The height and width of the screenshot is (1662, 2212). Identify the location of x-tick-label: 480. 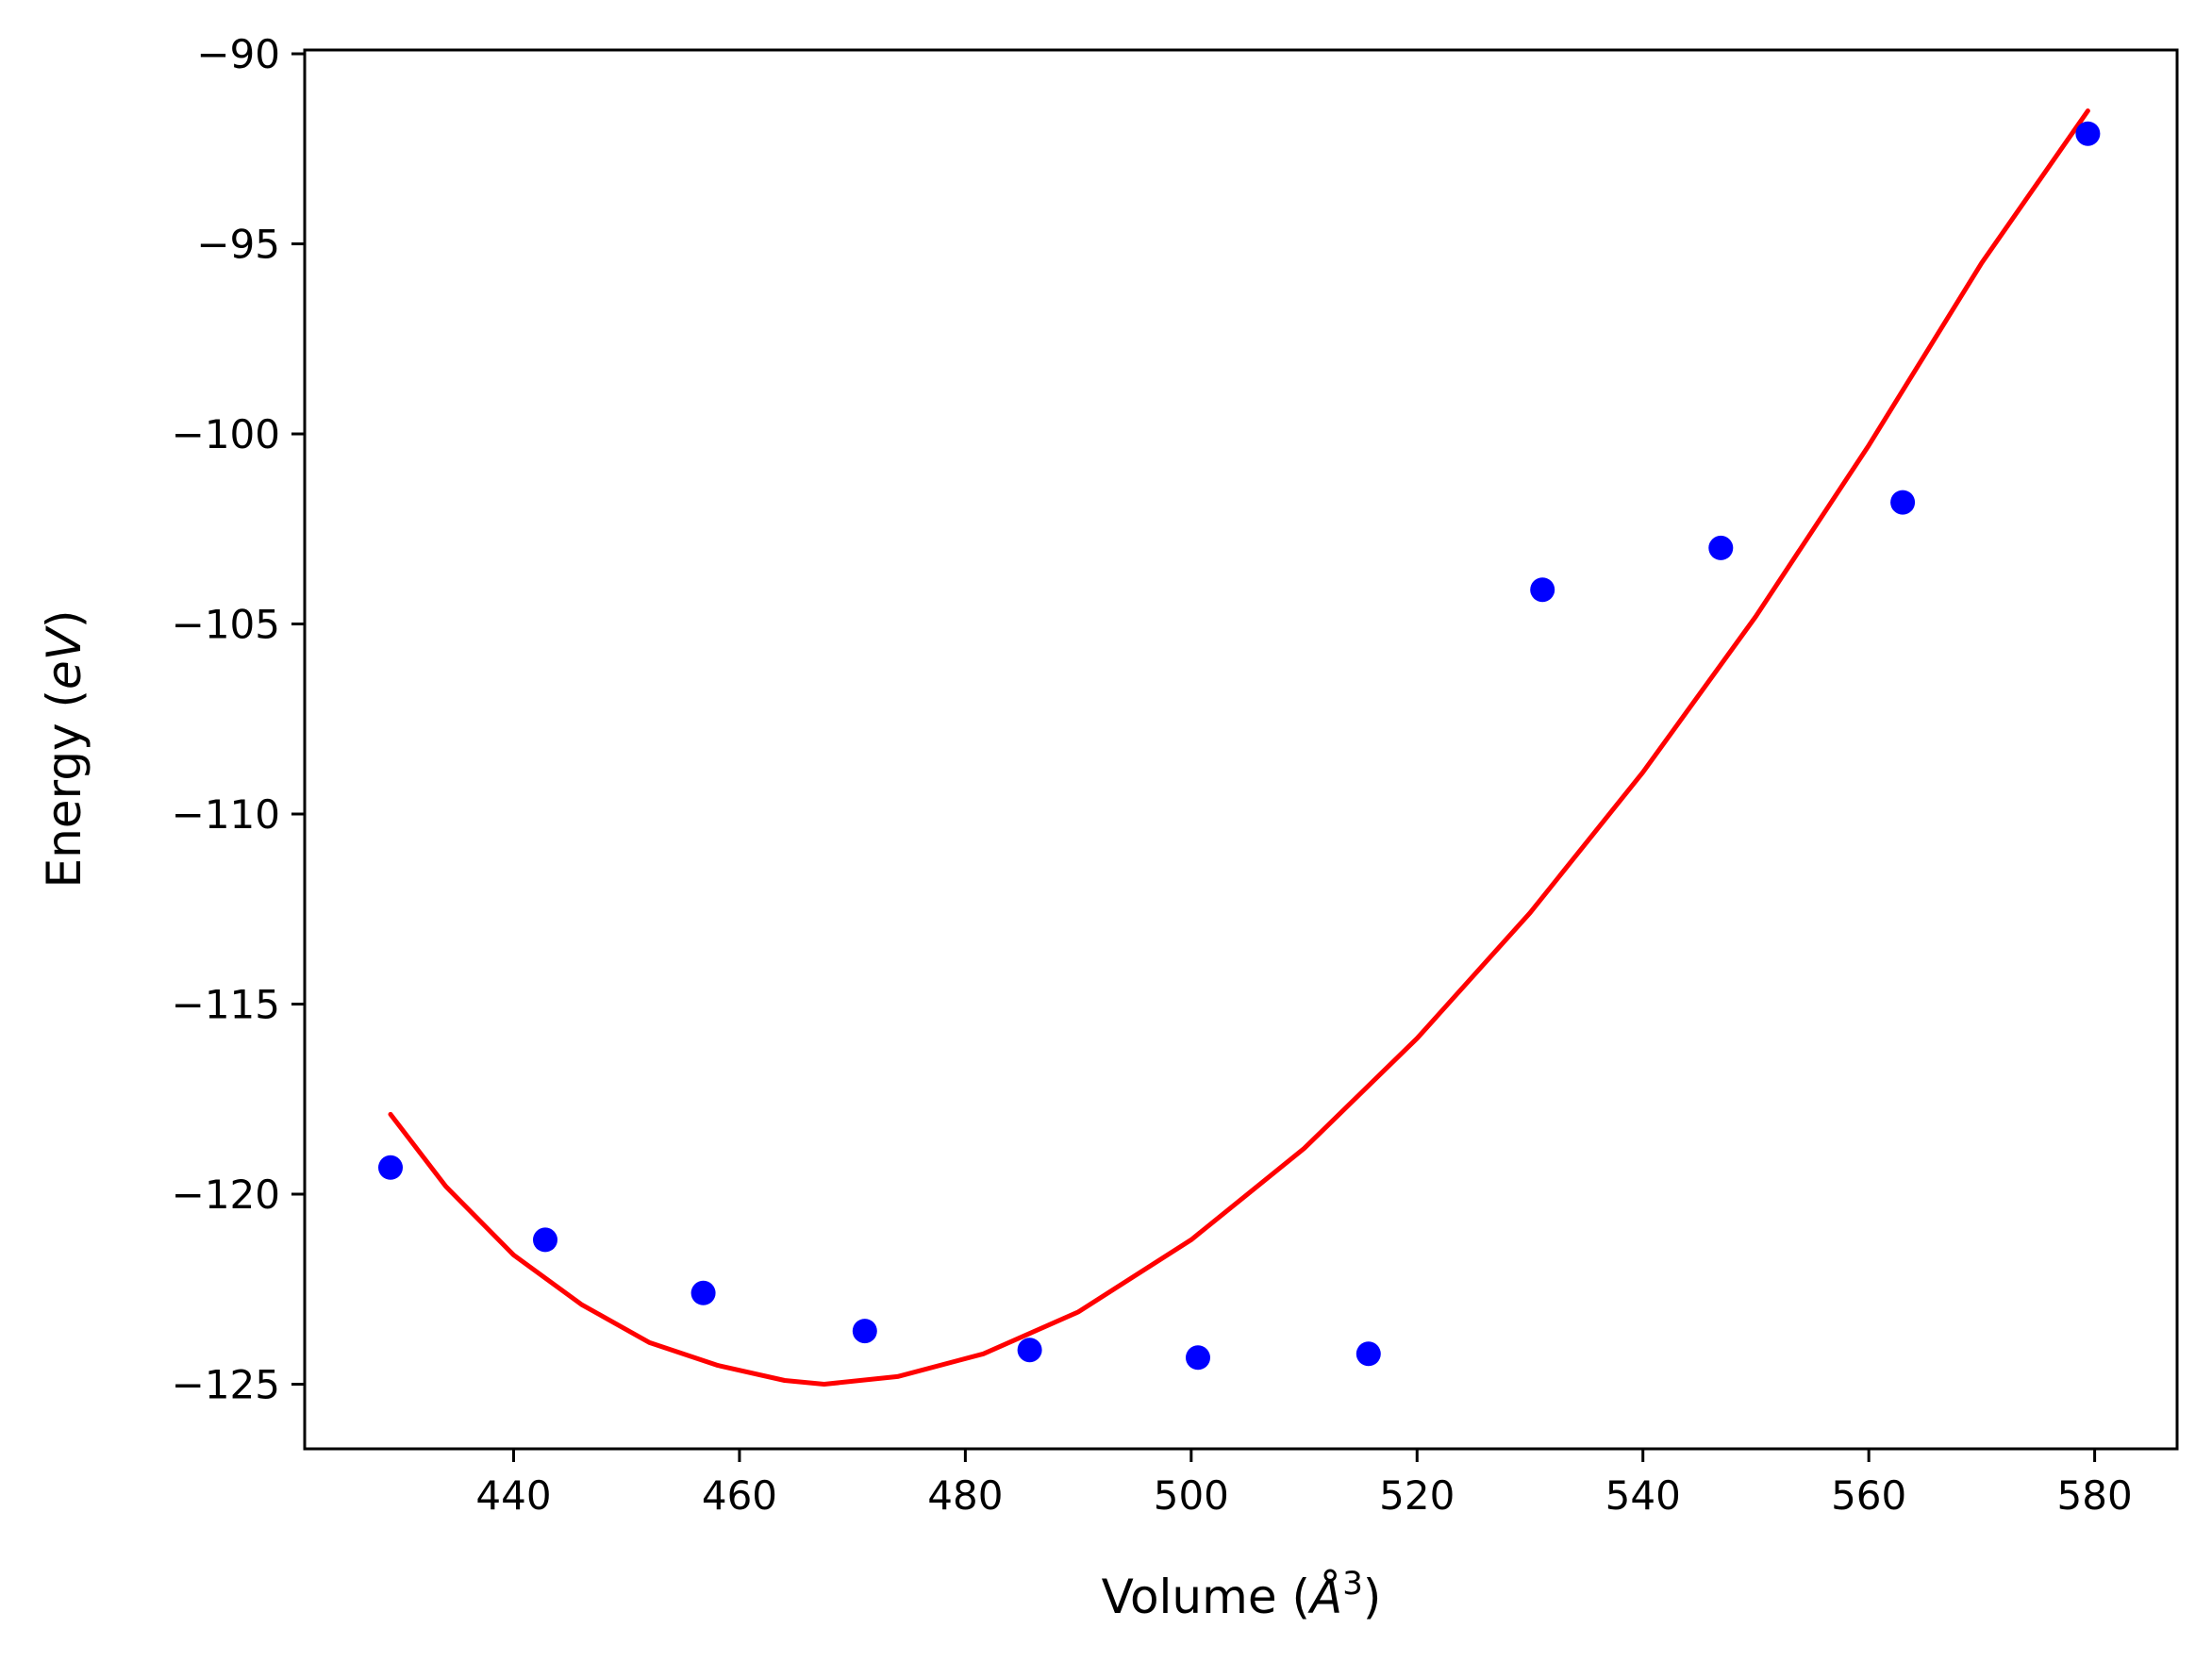
(965, 1495).